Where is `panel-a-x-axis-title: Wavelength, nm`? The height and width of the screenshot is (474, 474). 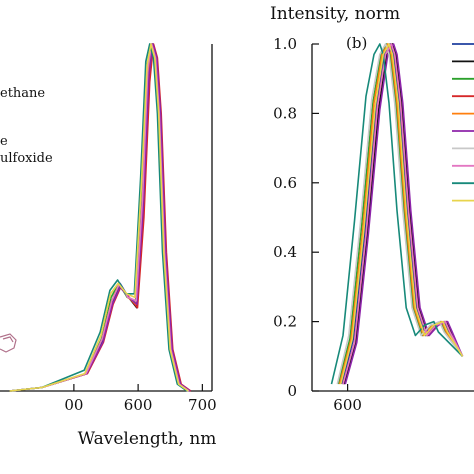 panel-a-x-axis-title: Wavelength, nm is located at coordinates (147, 439).